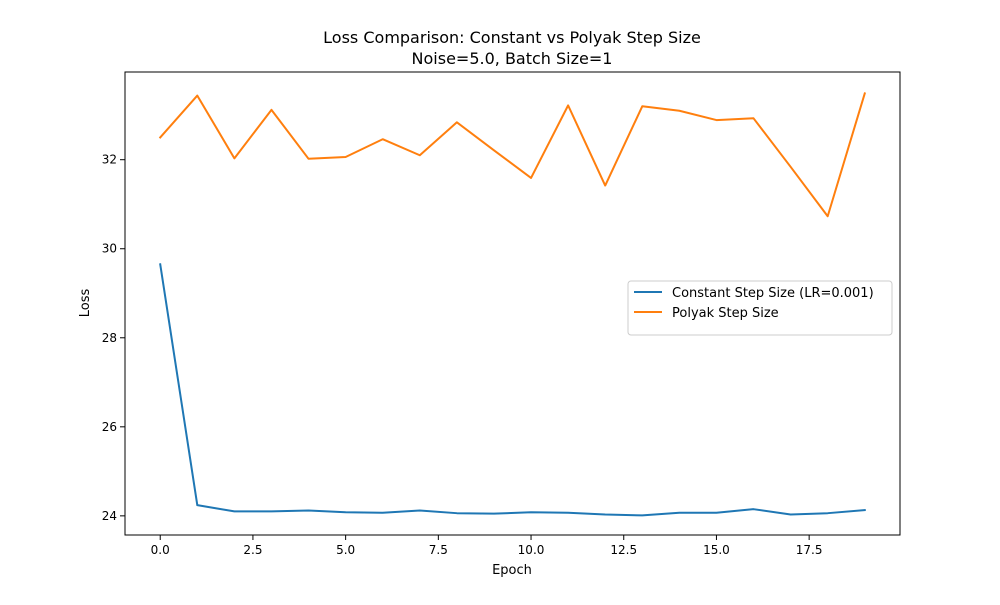  I want to click on legend-box, so click(760, 308).